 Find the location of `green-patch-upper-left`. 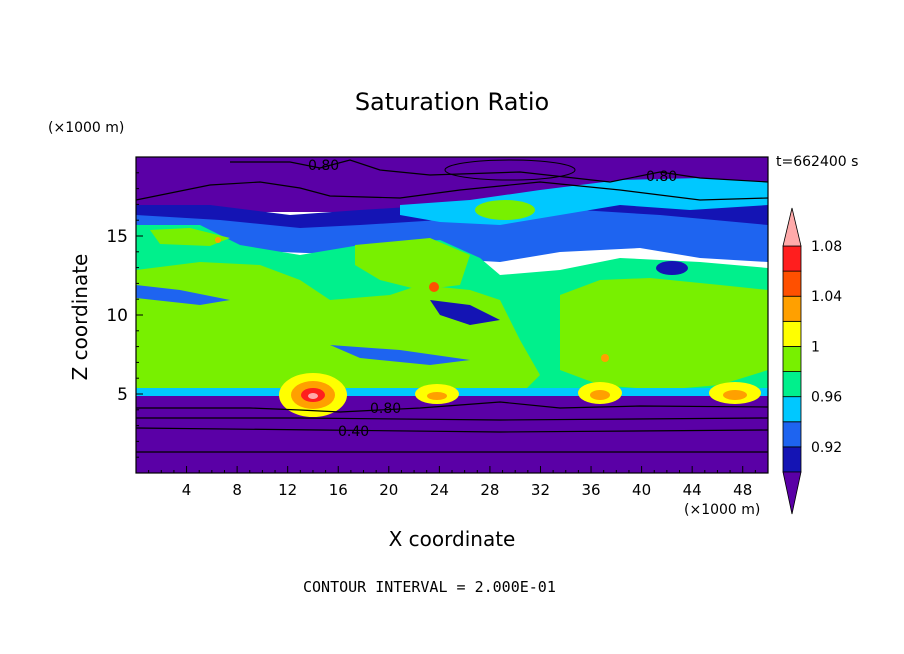

green-patch-upper-left is located at coordinates (190, 237).